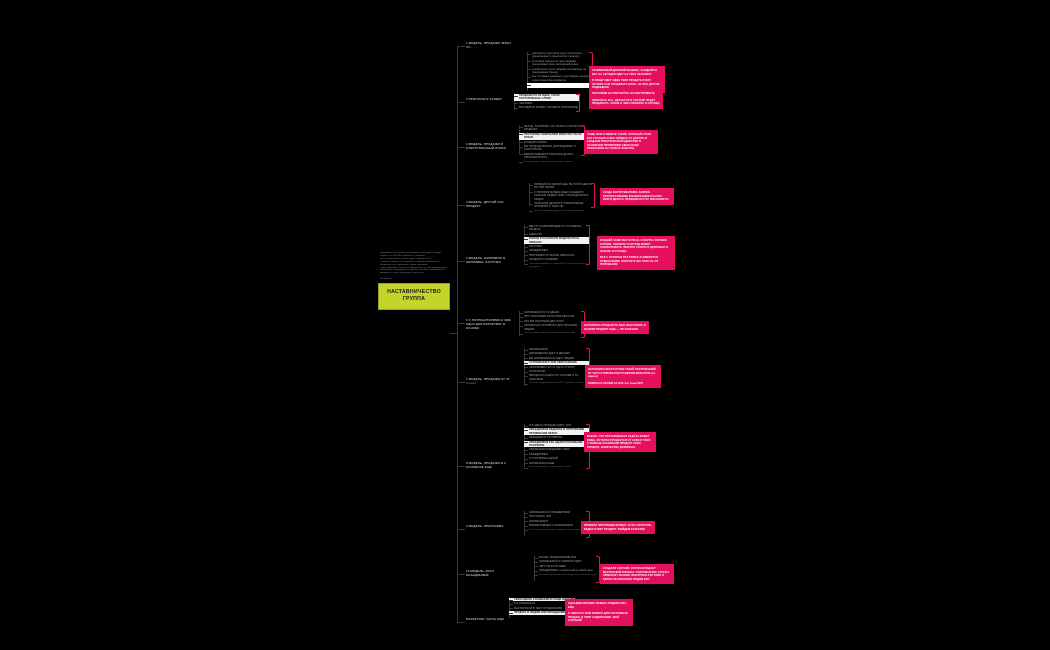  I want to click on branch-label: 8 МОДЕЛЬ. ПРОДАЖИ В С ОСНОВНОЕ ЕЩЕ, so click(486, 465).